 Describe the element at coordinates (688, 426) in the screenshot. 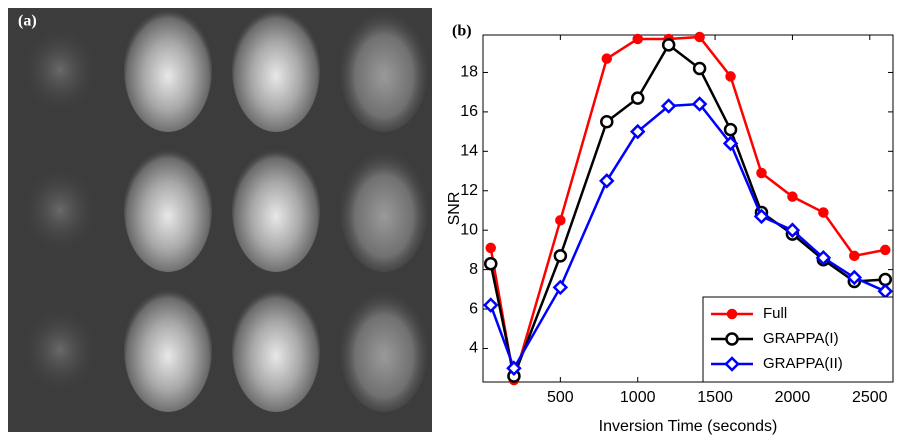

I see `x-axis-label: Inversion Time (seconds)` at that location.